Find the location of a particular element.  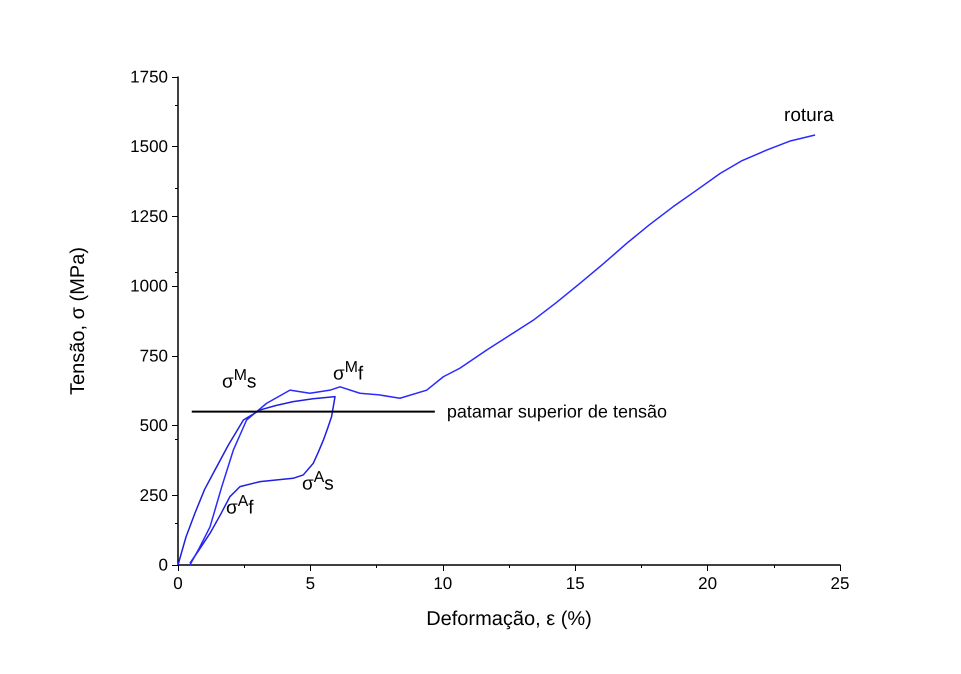

y-tick-label: 0 is located at coordinates (163, 565).